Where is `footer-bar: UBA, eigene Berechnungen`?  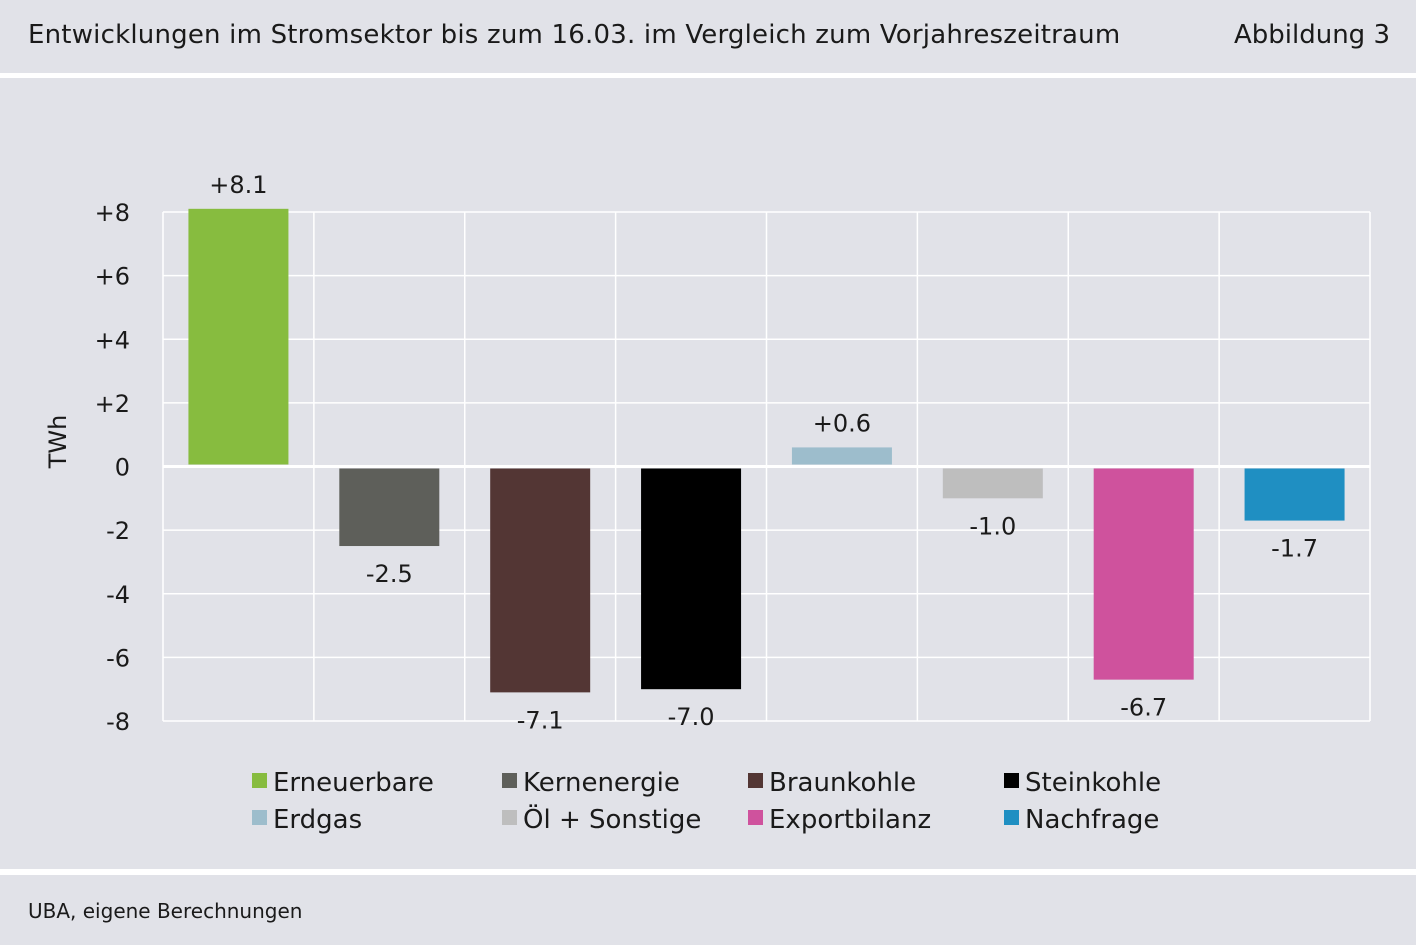 footer-bar: UBA, eigene Berechnungen is located at coordinates (708, 910).